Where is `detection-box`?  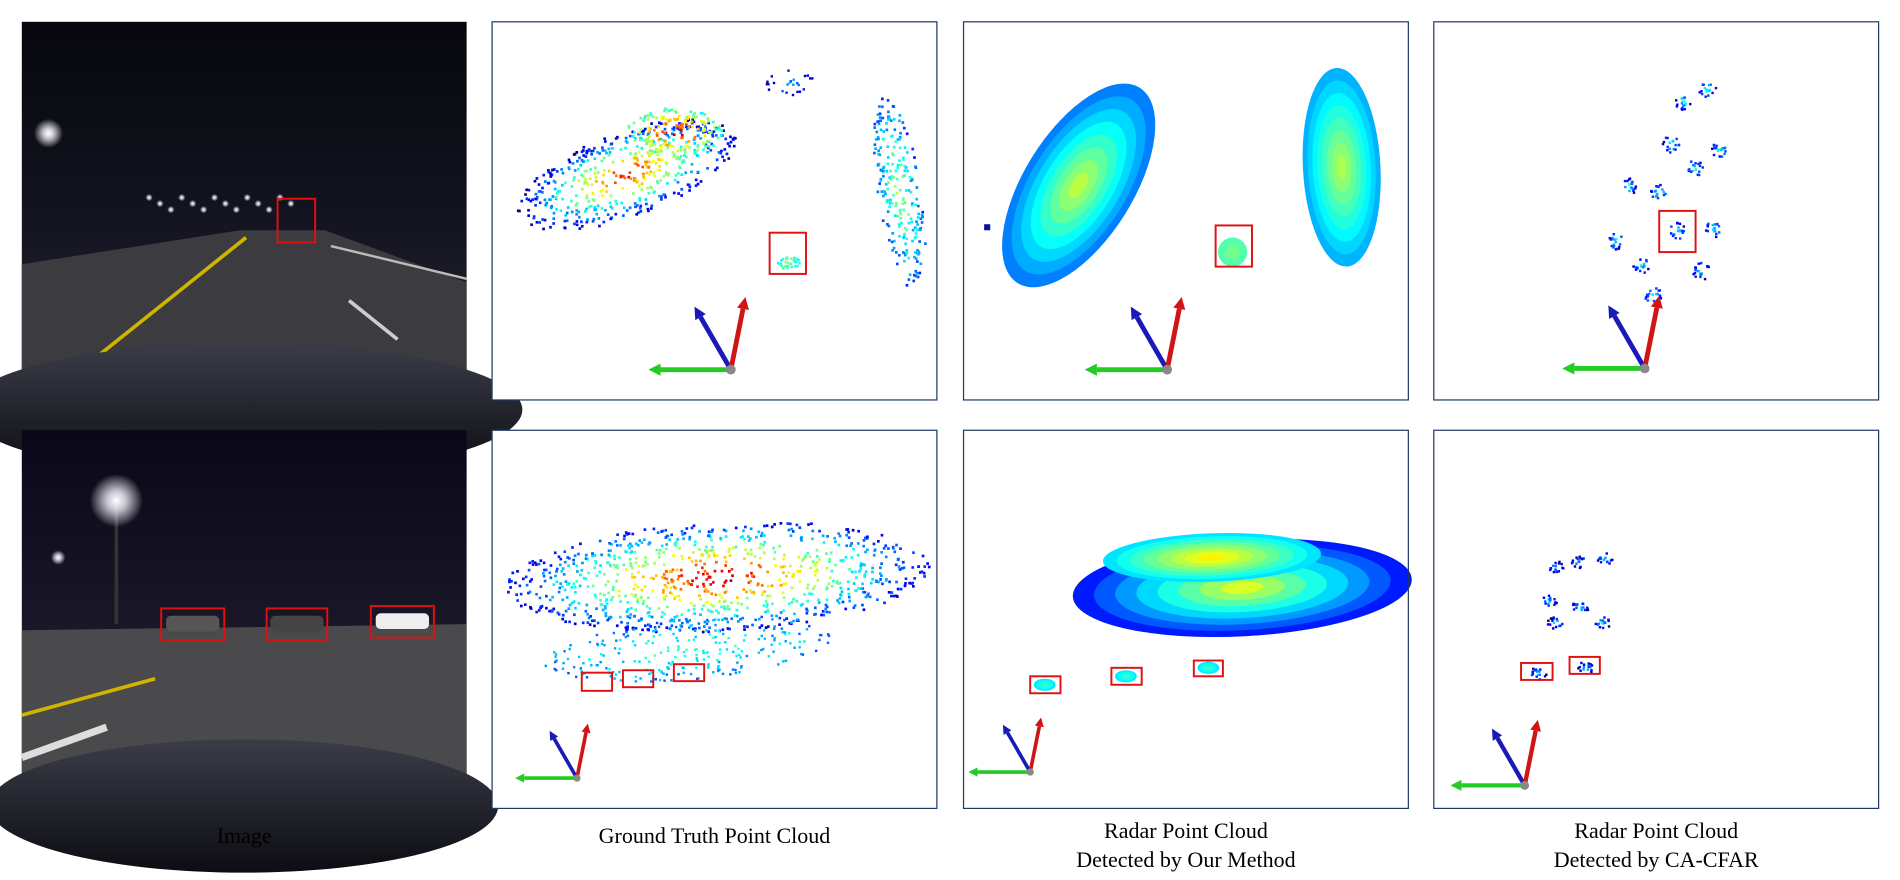
detection-box is located at coordinates (1208, 668).